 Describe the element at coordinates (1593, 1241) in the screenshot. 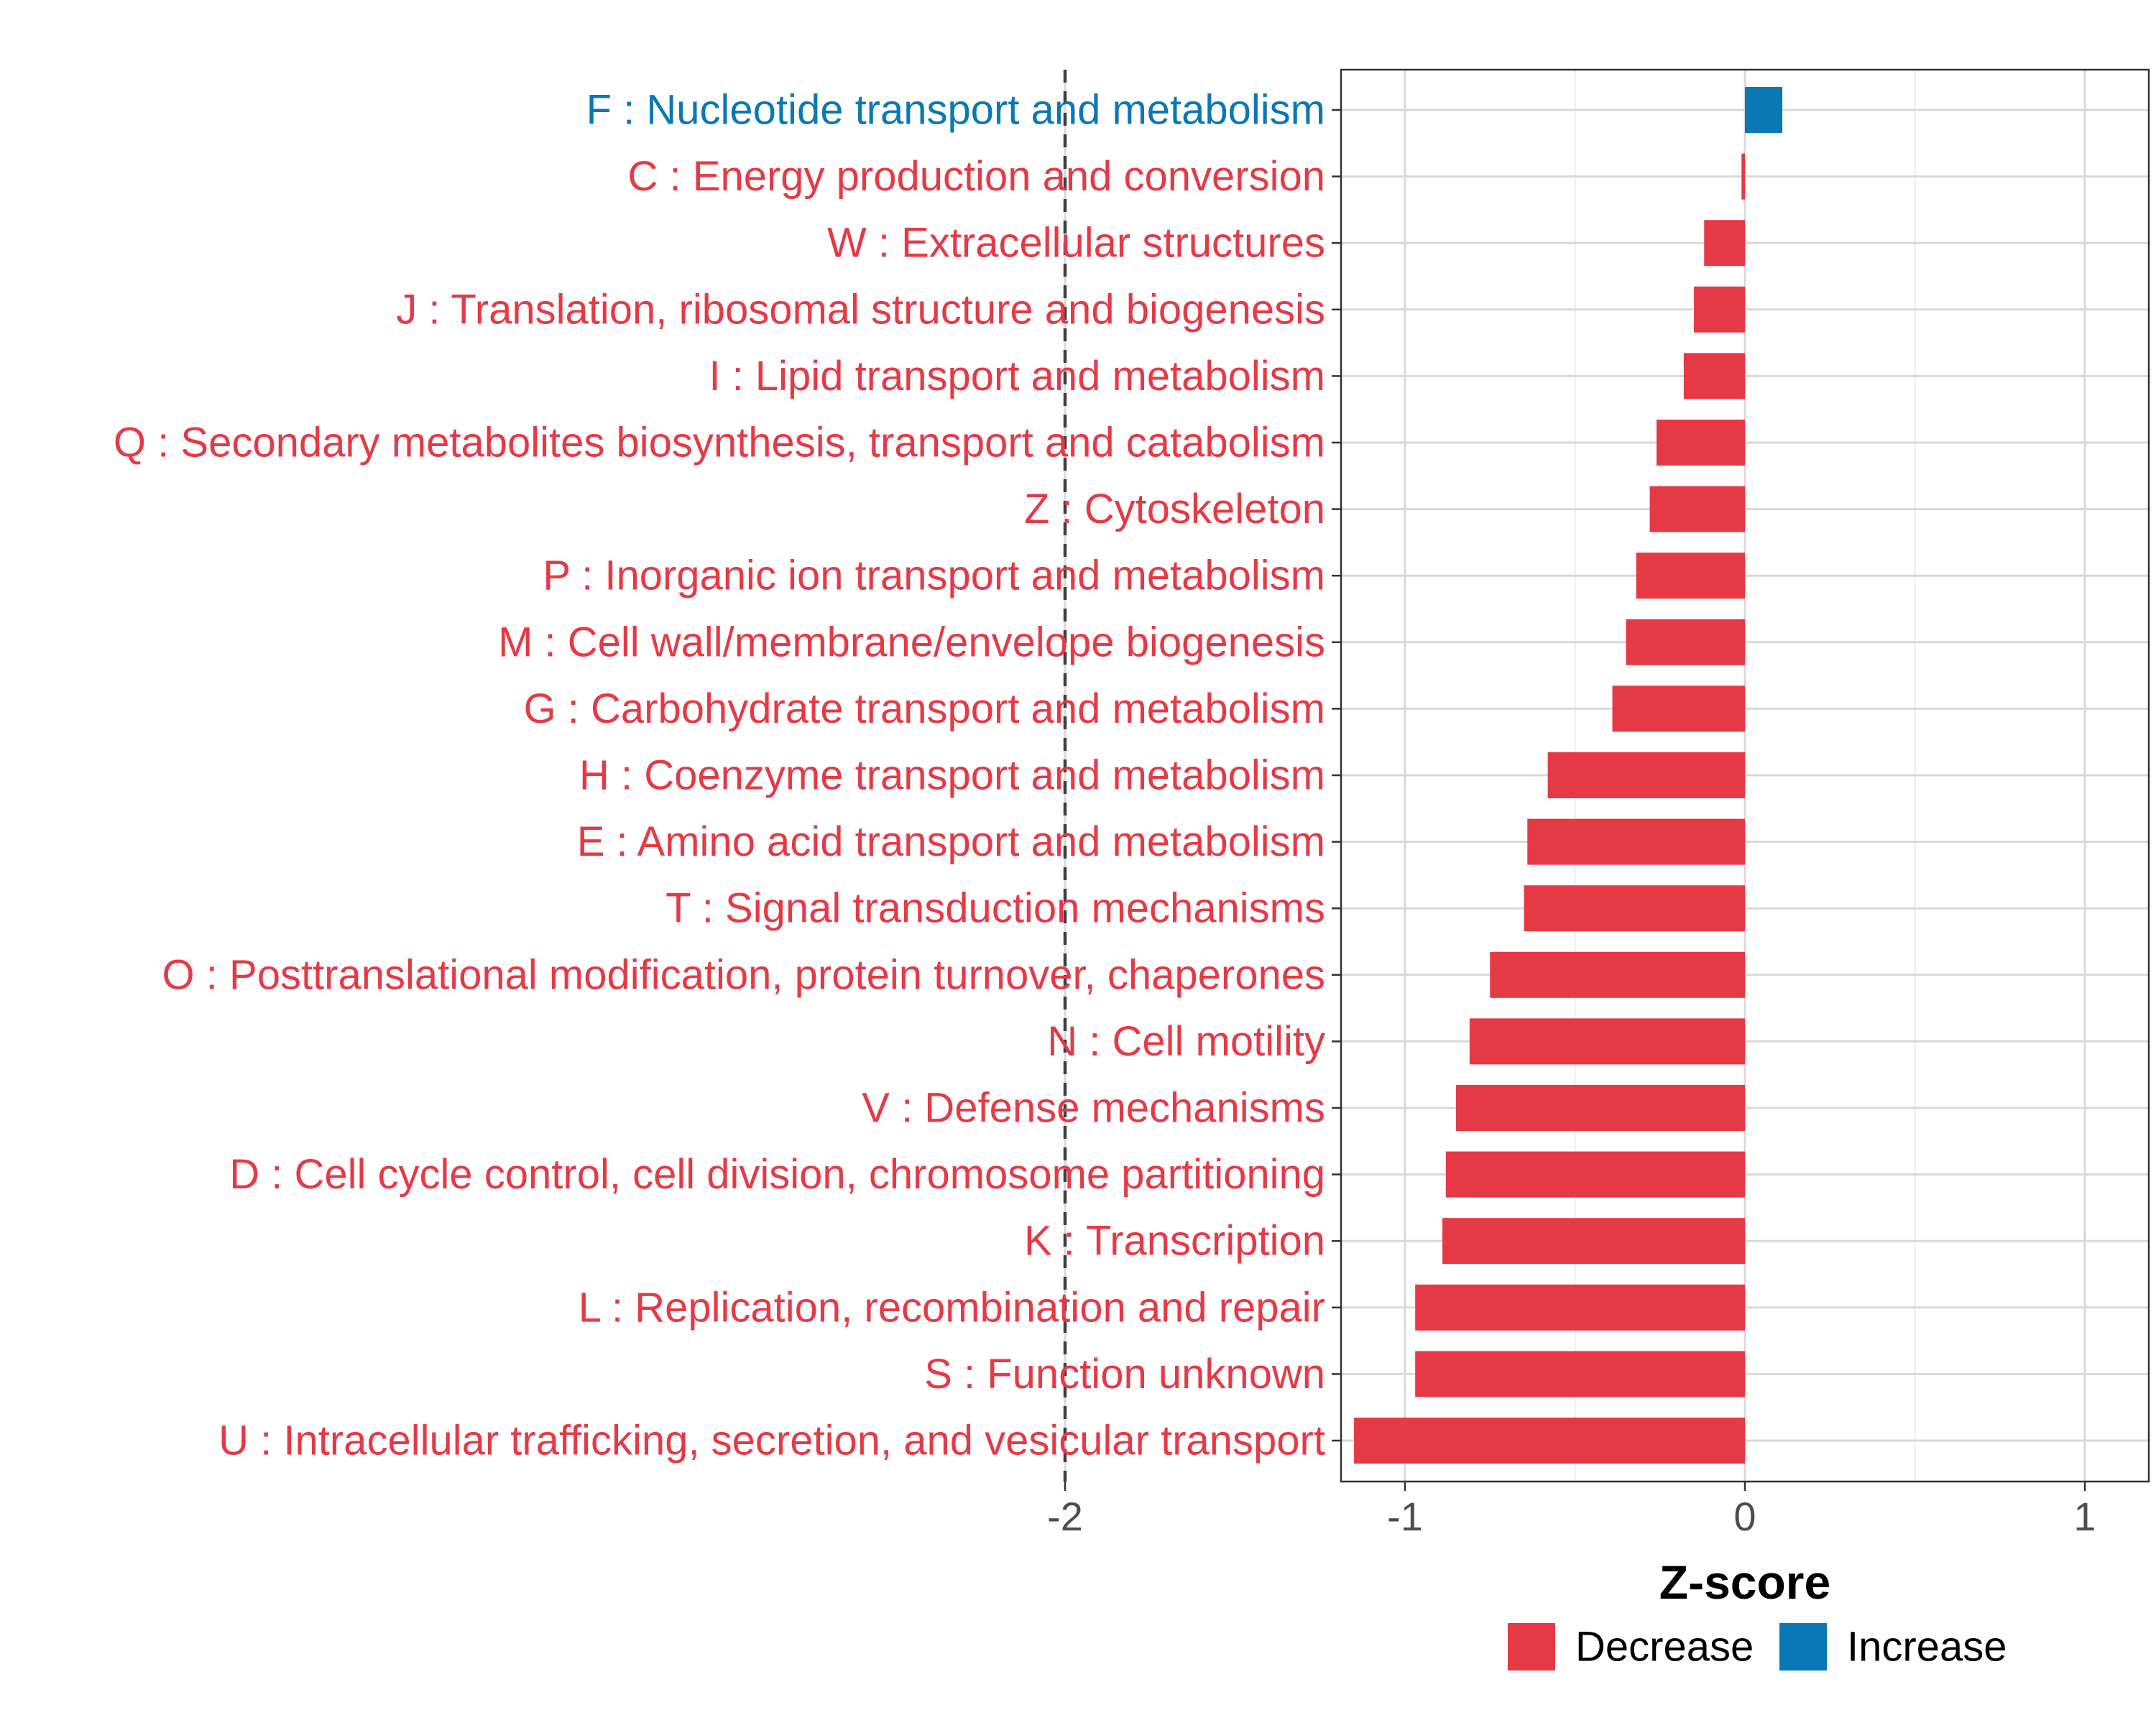

I see `bar-k` at that location.